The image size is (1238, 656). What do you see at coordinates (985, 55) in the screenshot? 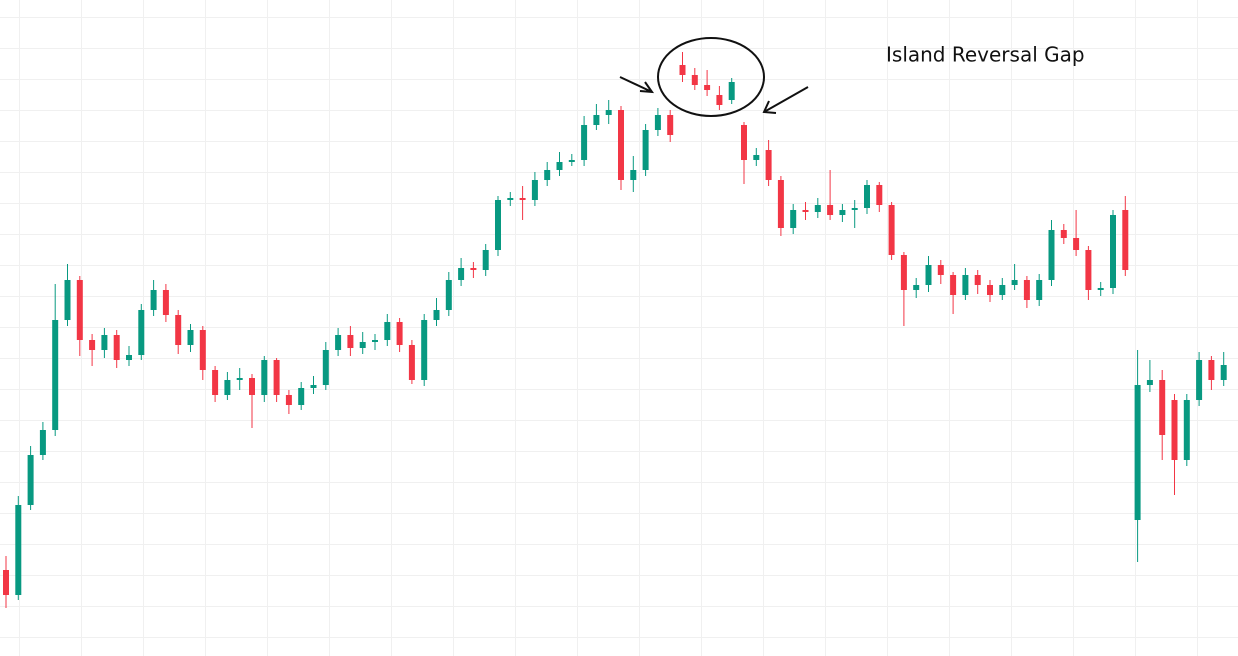
I see `annotation: Island Reversal Gap` at bounding box center [985, 55].